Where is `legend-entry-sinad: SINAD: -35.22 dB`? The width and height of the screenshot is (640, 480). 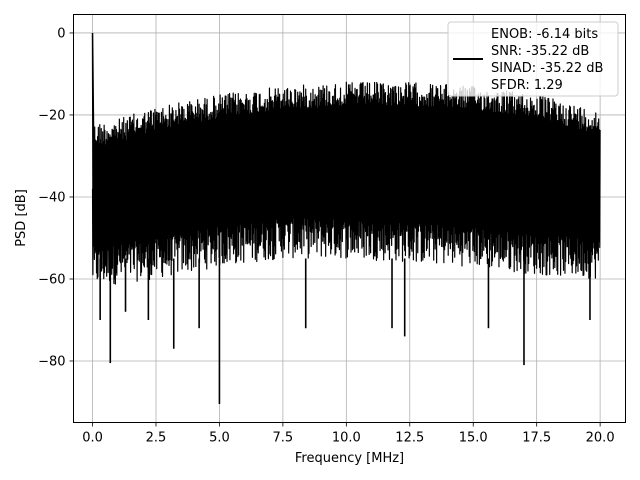 legend-entry-sinad: SINAD: -35.22 dB is located at coordinates (547, 68).